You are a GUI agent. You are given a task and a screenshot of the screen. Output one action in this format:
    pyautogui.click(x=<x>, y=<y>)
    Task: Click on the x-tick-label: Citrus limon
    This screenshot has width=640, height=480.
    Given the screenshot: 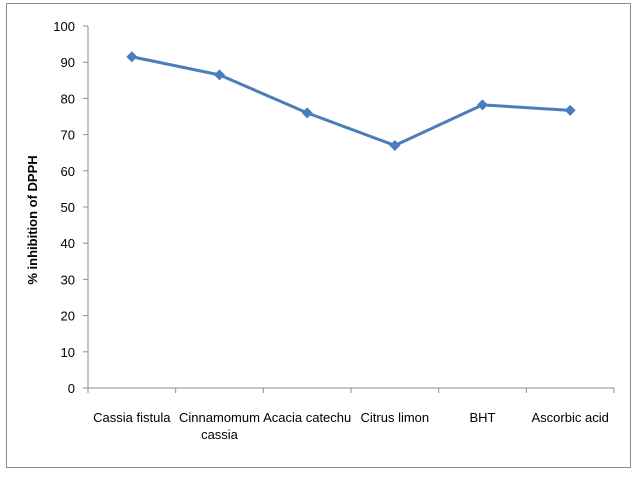 What is the action you would take?
    pyautogui.click(x=395, y=417)
    